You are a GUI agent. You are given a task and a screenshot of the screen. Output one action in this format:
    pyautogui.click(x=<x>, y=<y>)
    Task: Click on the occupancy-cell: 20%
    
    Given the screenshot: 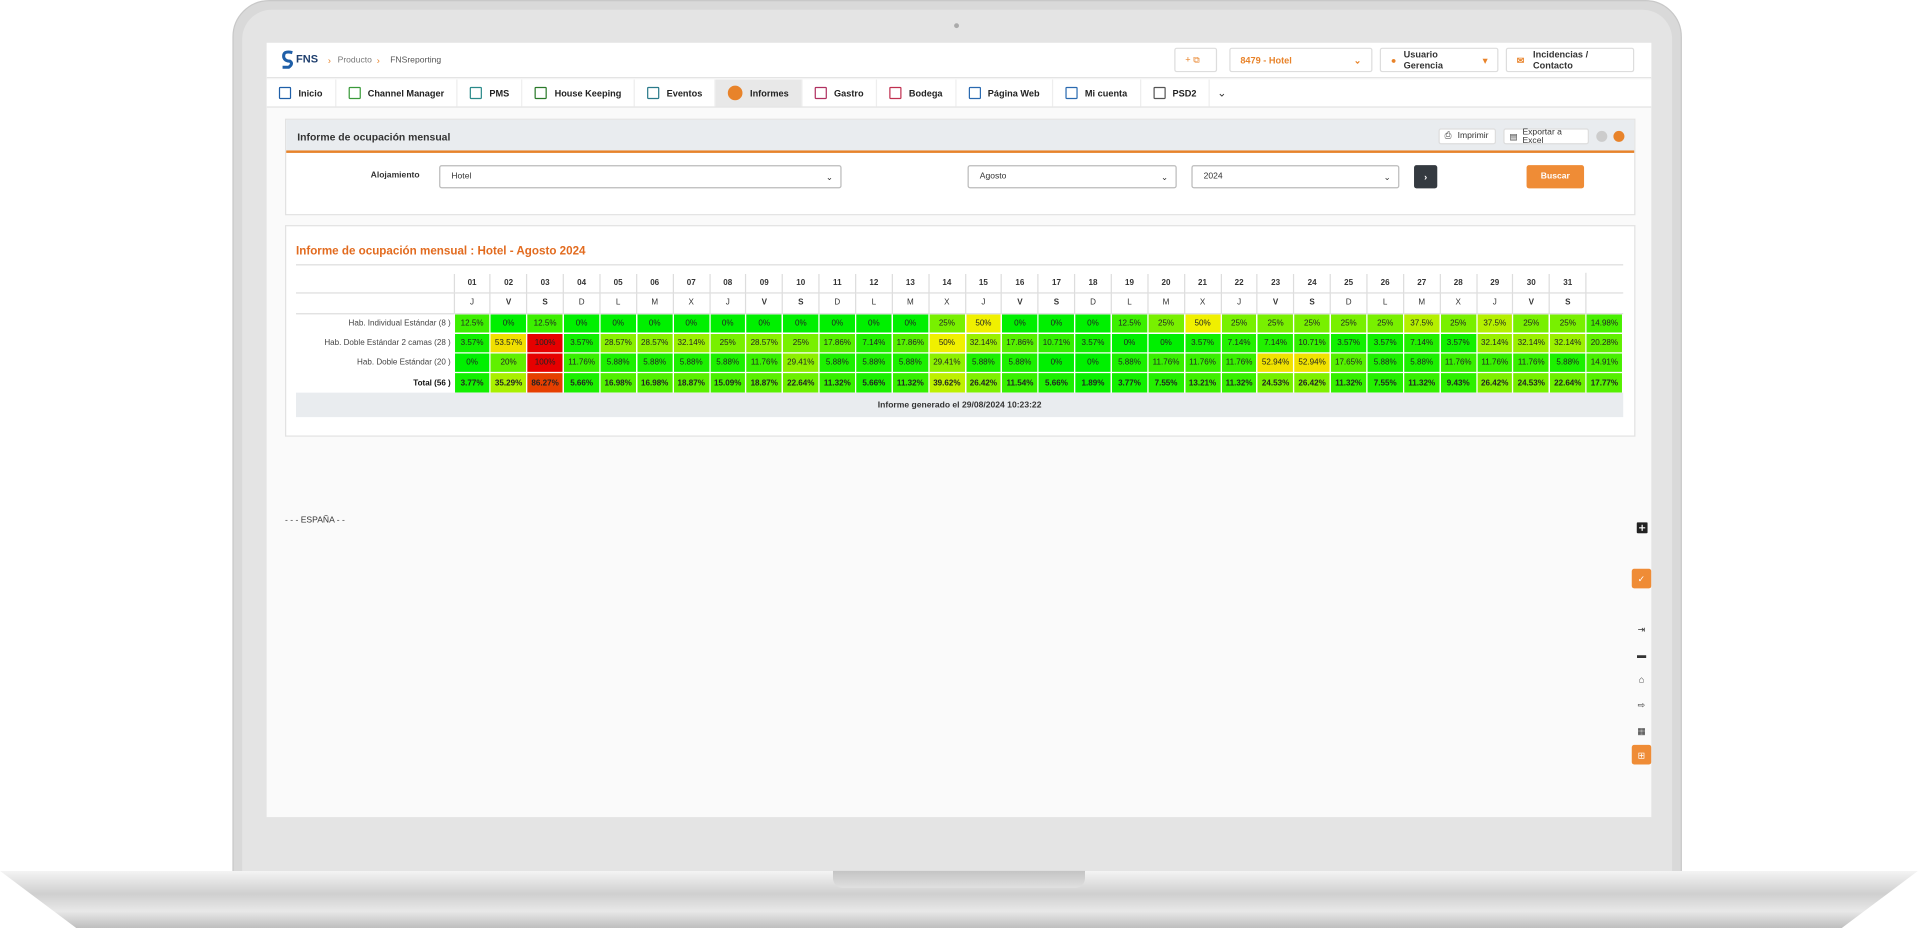 What is the action you would take?
    pyautogui.click(x=508, y=363)
    